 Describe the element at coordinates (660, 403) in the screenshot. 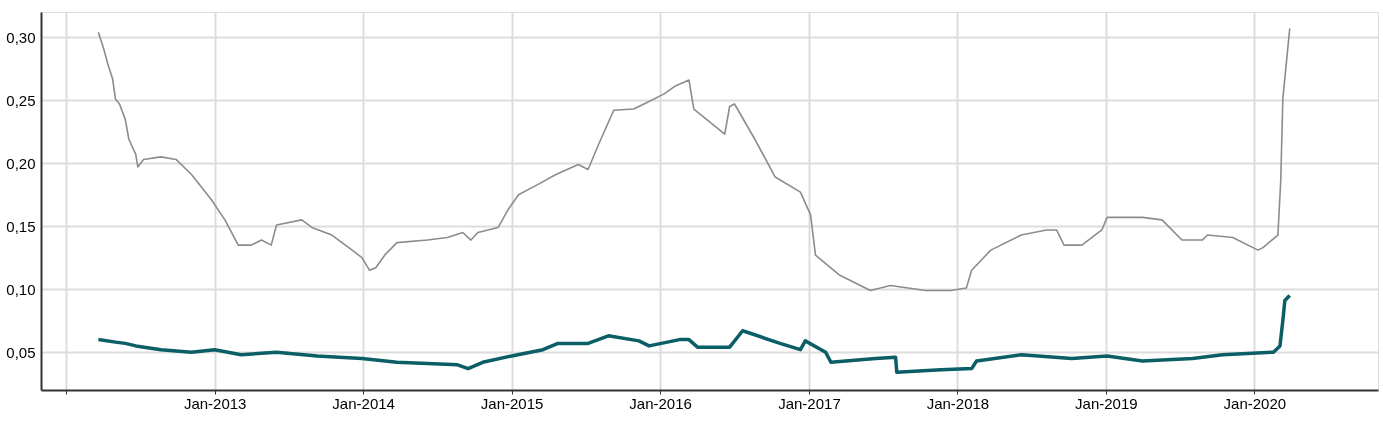

I see `x-tick-label: Jan-2016` at that location.